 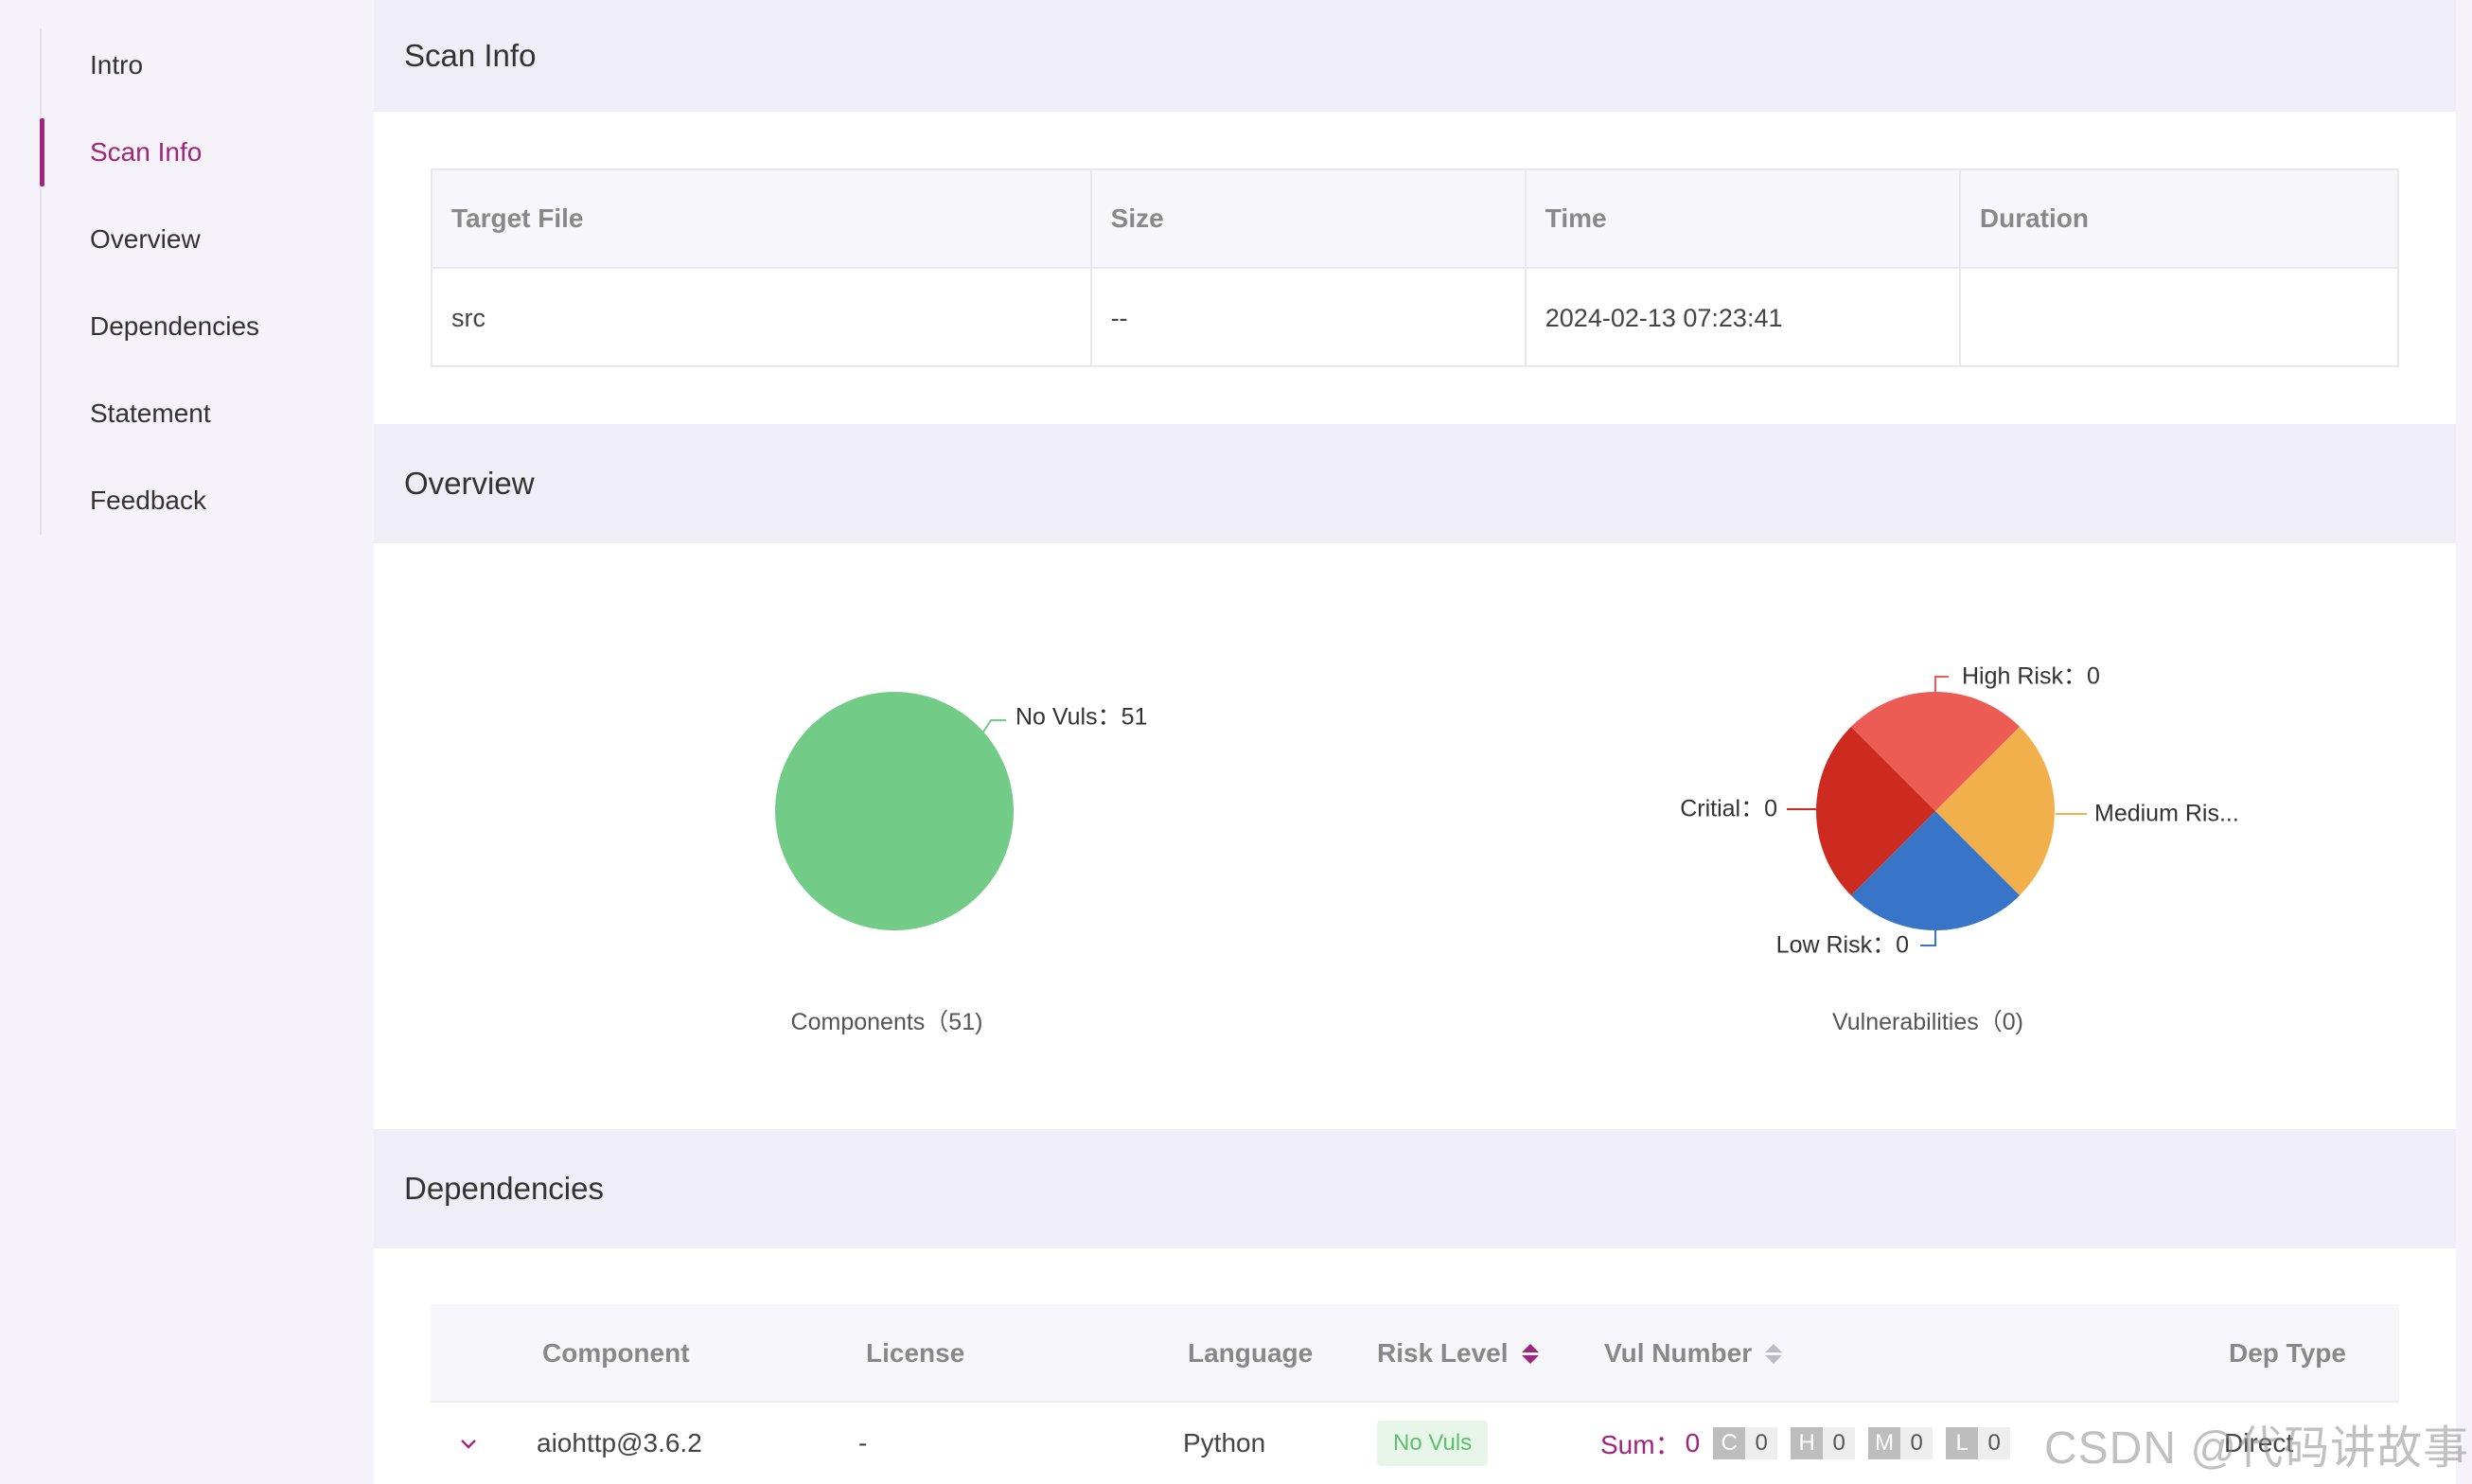 I want to click on badge-key: L, so click(x=1962, y=1443).